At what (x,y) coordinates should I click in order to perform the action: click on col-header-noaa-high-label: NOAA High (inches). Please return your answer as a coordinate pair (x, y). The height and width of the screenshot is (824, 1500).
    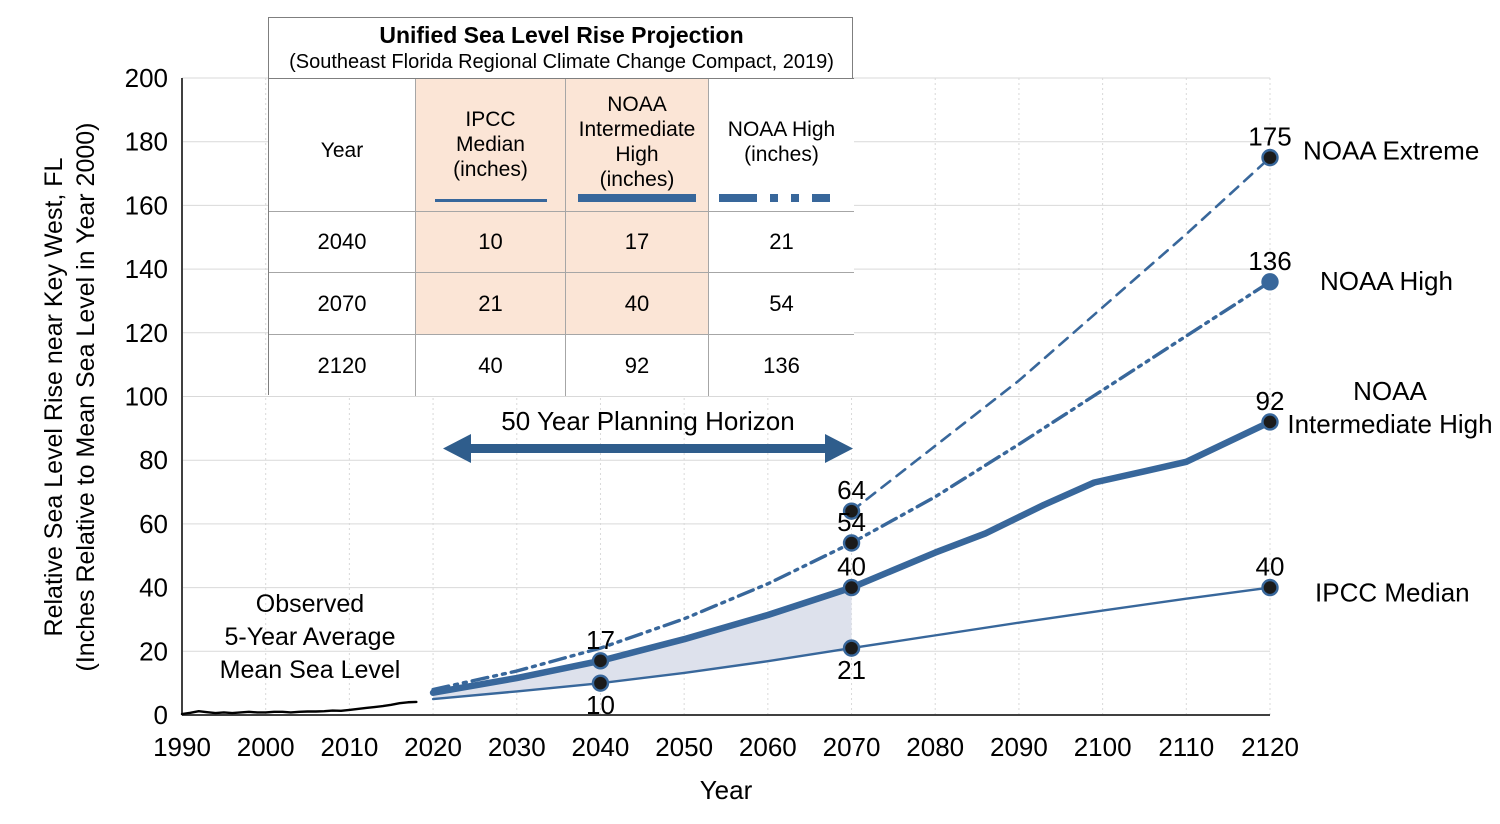
    Looking at the image, I should click on (781, 141).